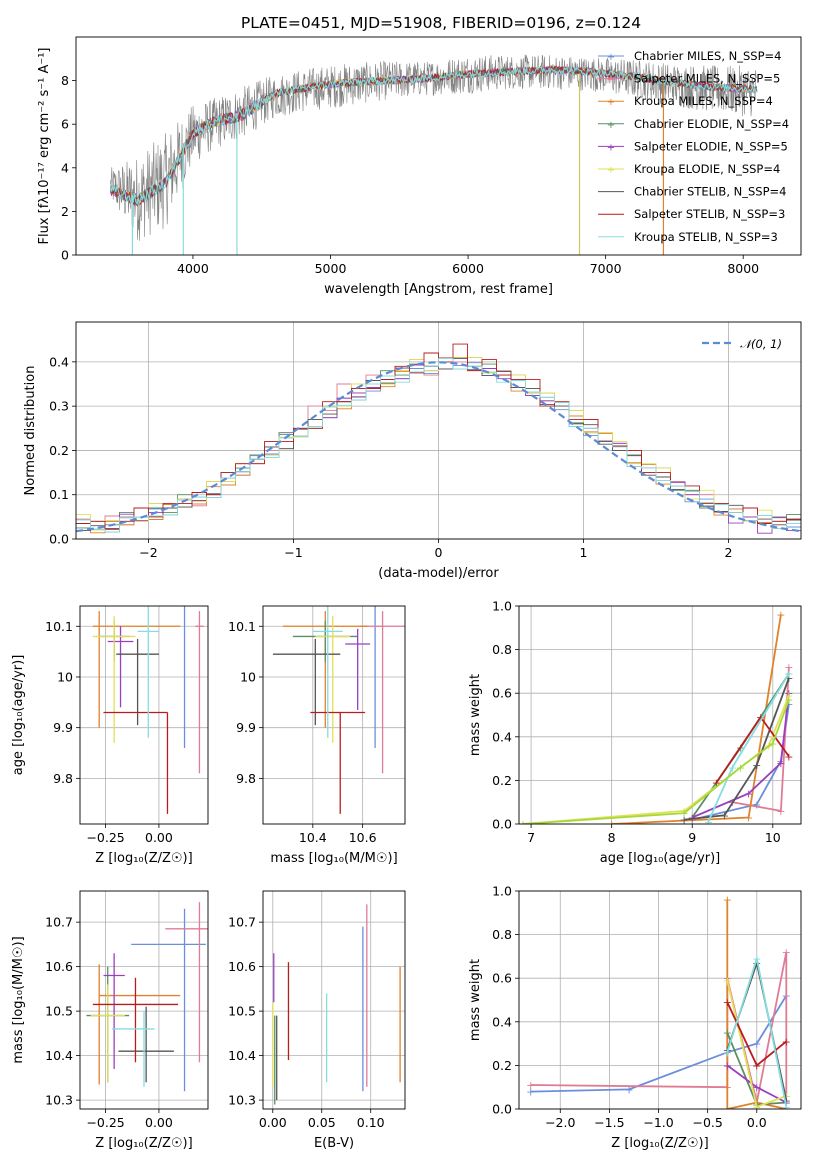  I want to click on x-tick-label: −1, so click(293, 552).